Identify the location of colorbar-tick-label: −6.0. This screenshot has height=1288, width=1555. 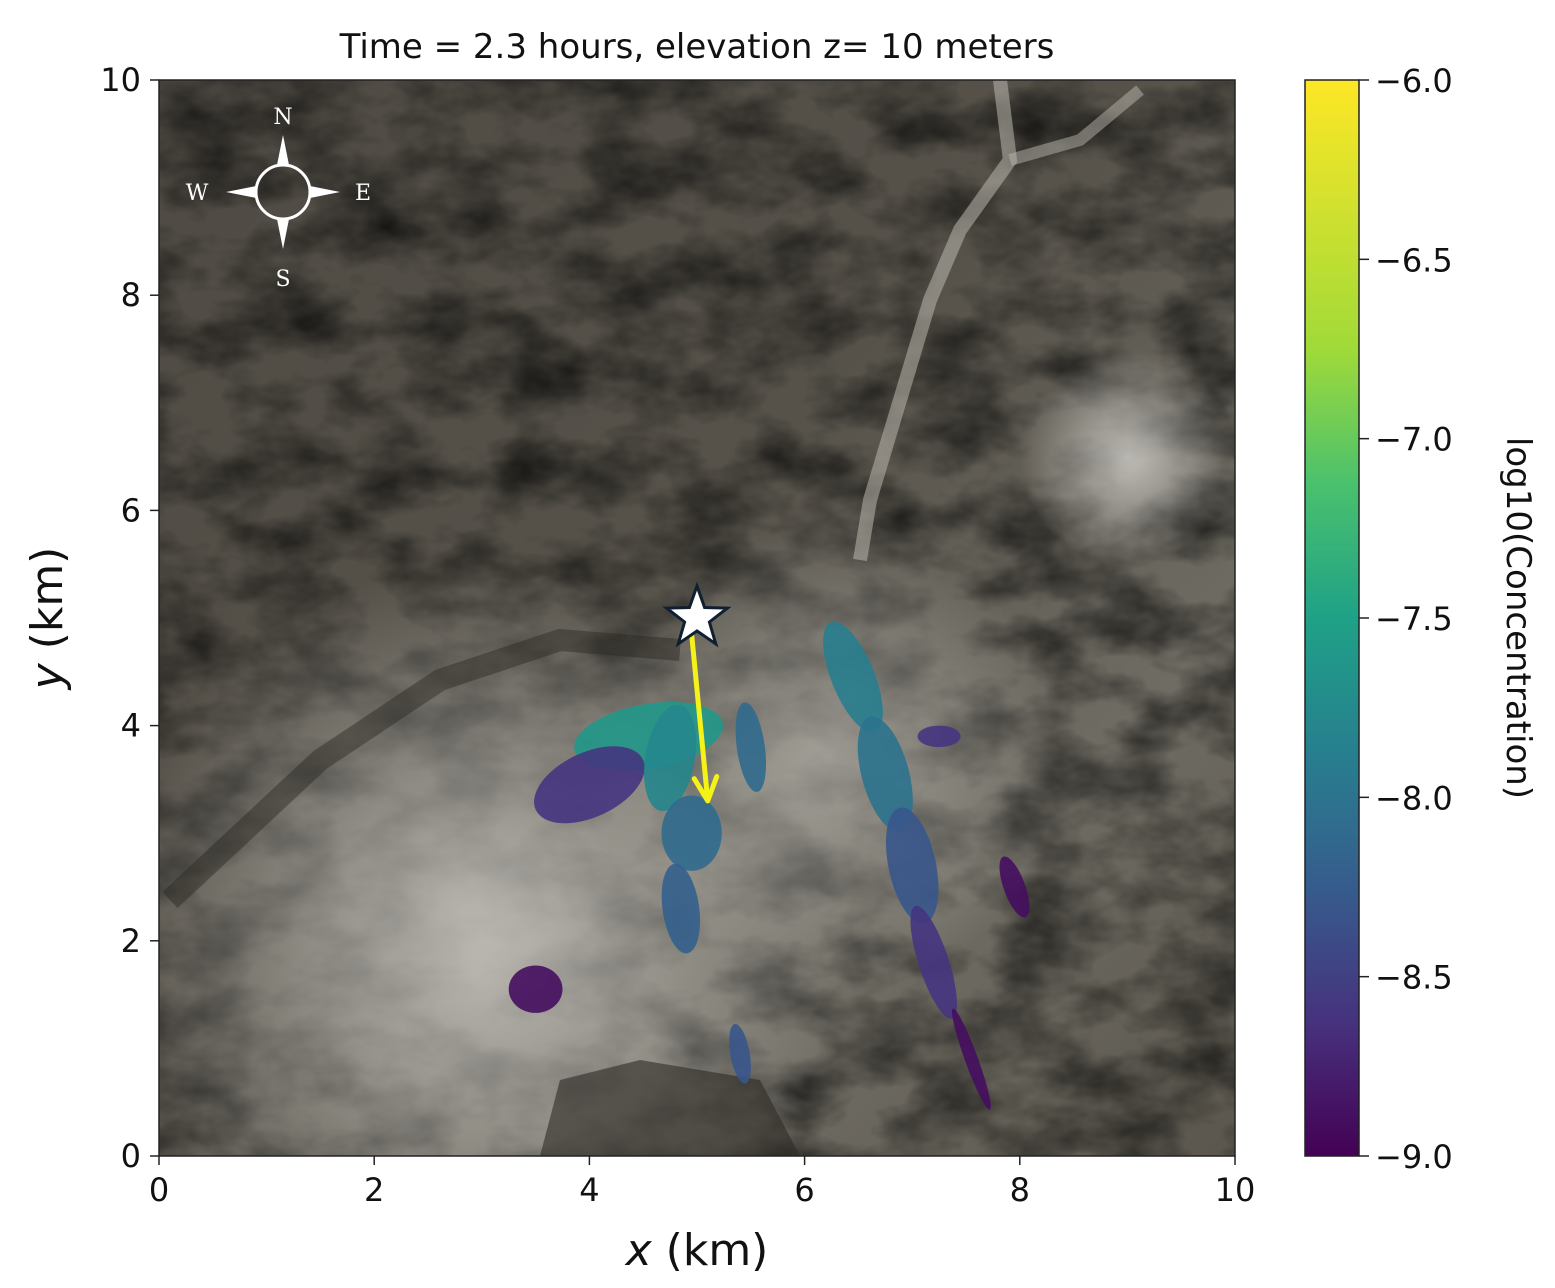
(1414, 81).